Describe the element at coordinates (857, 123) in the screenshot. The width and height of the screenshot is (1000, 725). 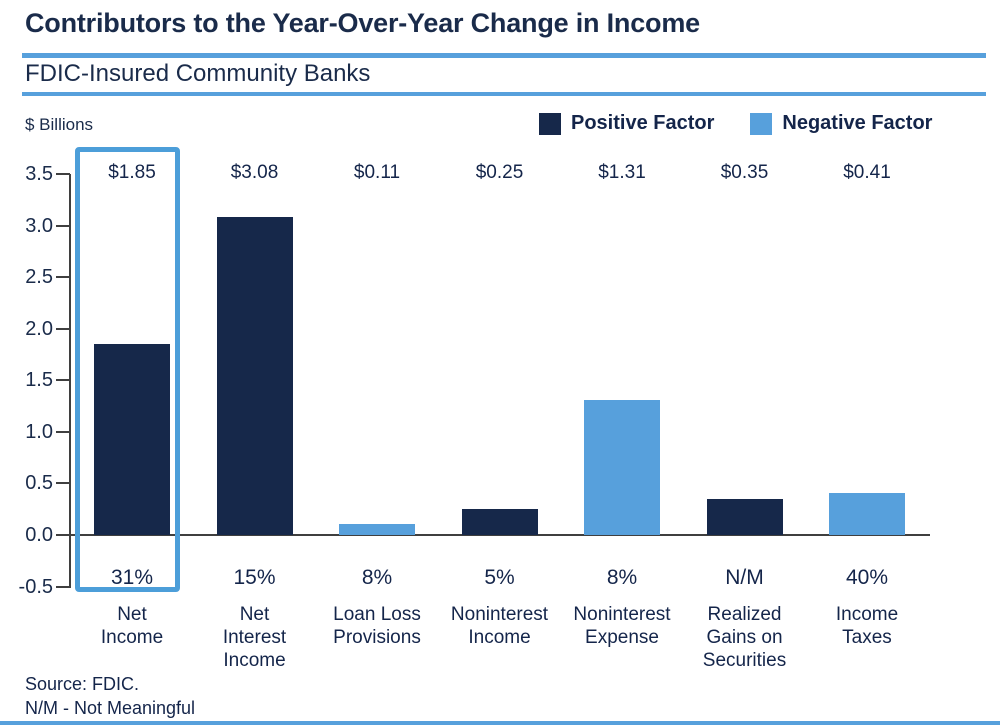
I see `negative-factor-label: Negative Factor` at that location.